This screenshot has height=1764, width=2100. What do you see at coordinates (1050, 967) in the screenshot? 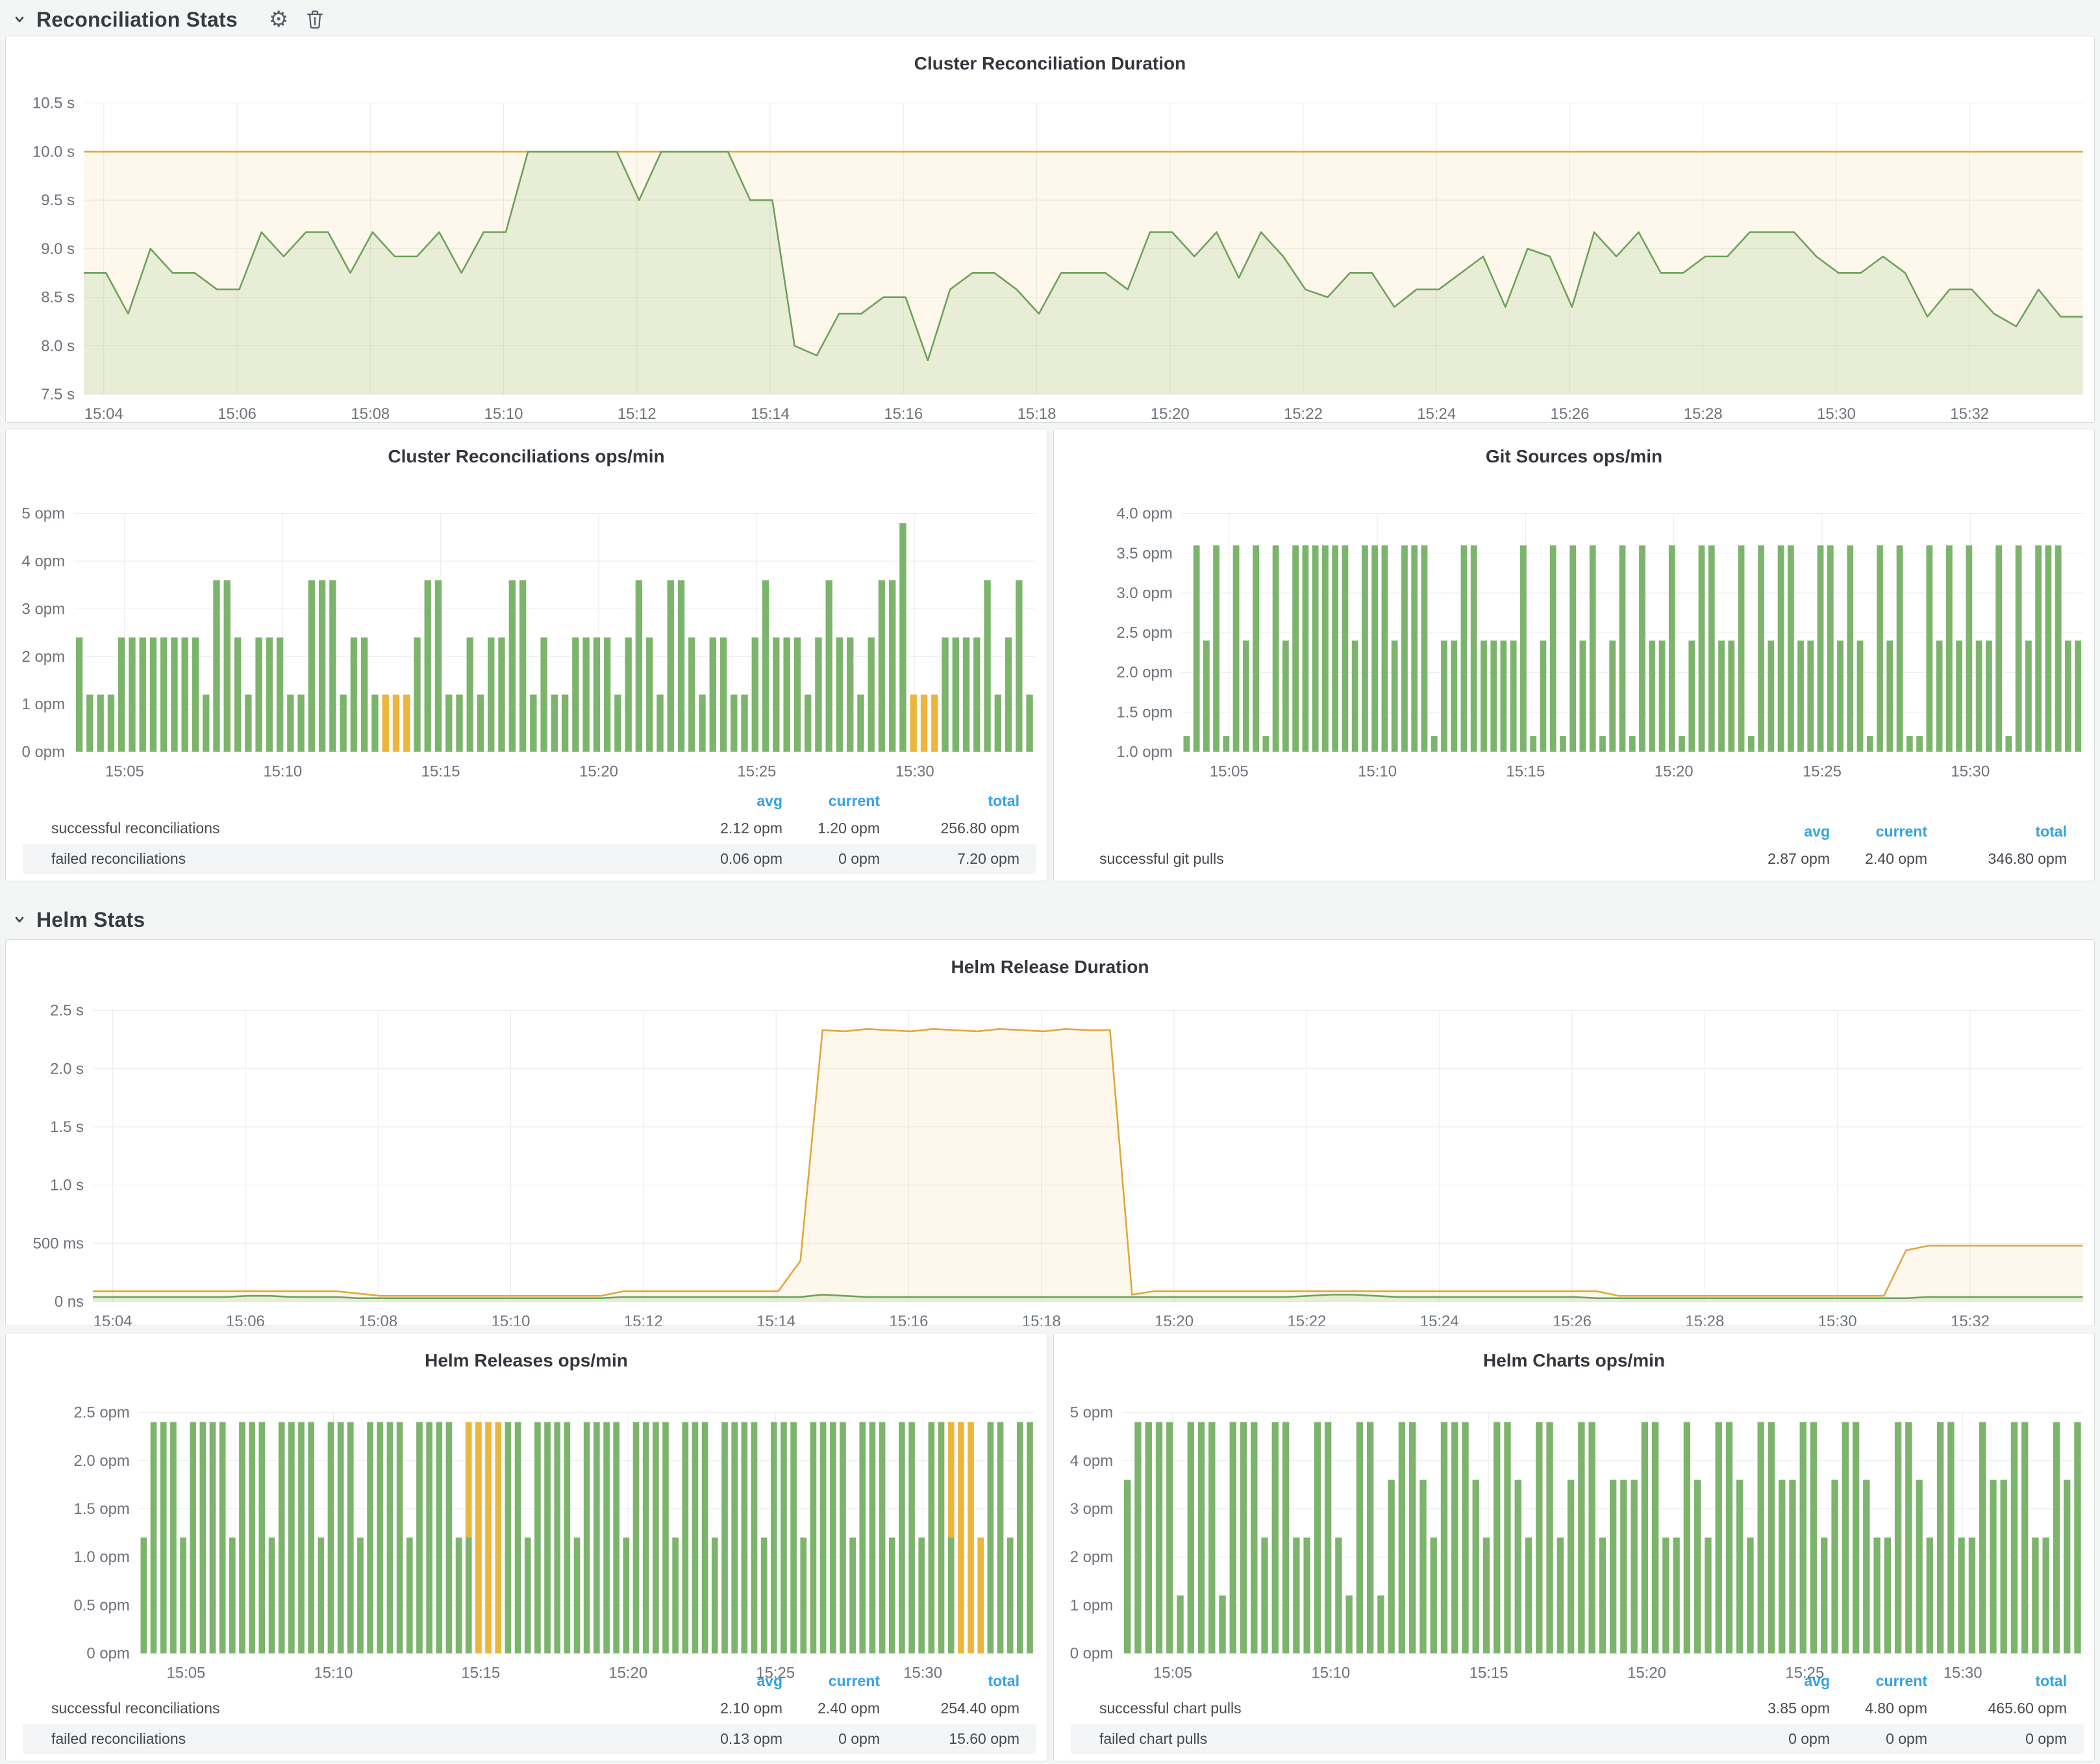
I see `panel-title: Helm Release Duration` at bounding box center [1050, 967].